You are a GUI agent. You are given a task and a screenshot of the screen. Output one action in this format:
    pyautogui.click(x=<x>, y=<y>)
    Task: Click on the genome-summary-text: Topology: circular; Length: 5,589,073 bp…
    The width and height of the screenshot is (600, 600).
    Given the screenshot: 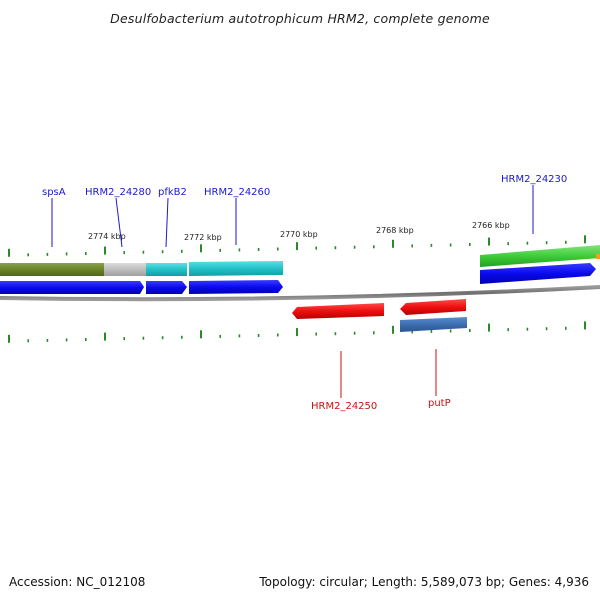 What is the action you would take?
    pyautogui.click(x=424, y=582)
    